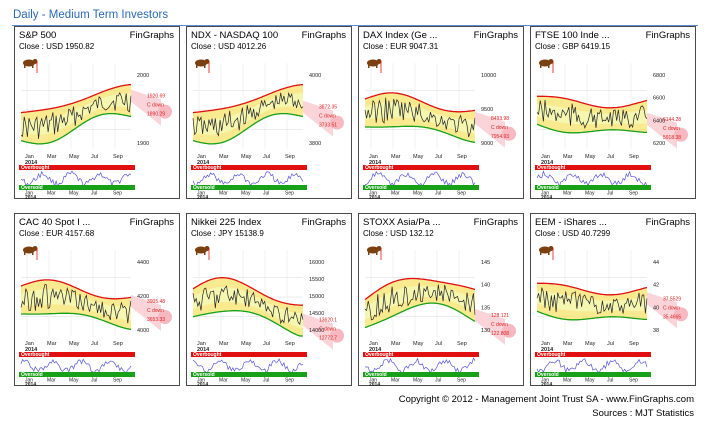 This screenshot has width=710, height=433. What do you see at coordinates (143, 76) in the screenshot?
I see `y-tick-label: 2000` at bounding box center [143, 76].